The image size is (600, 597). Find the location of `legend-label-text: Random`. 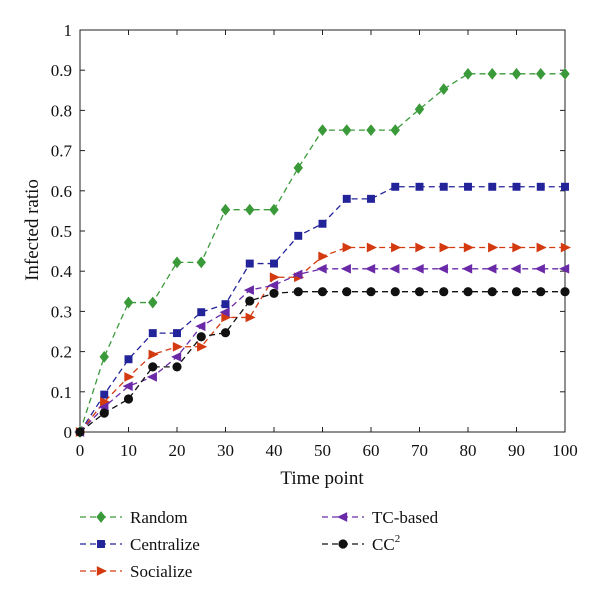

legend-label-text: Random is located at coordinates (159, 517).